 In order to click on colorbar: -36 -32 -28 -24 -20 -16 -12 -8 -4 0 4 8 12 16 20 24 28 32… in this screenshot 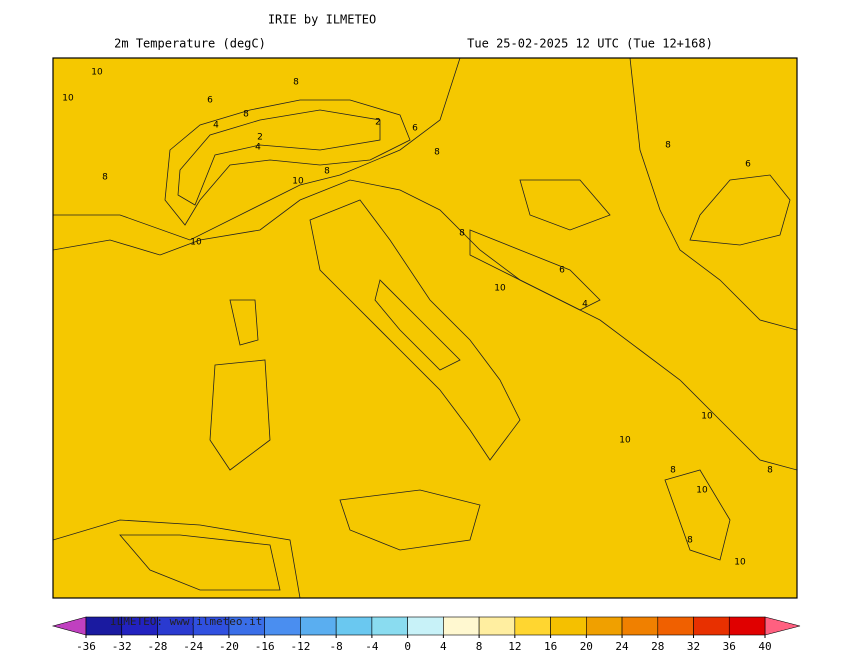, I will do `click(426, 634)`.